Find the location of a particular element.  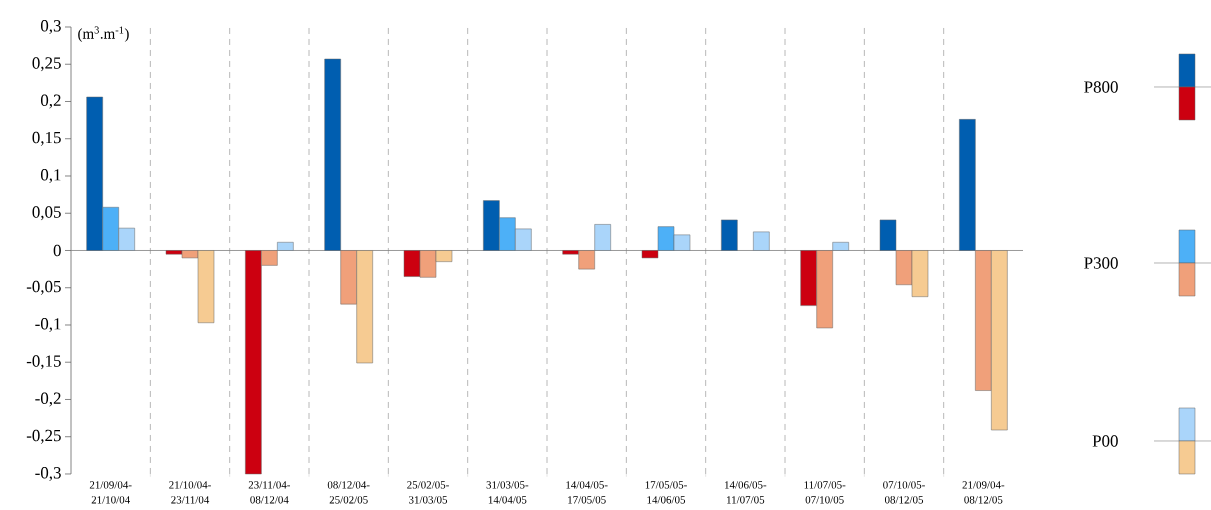

x-tick-label: 17/05/05-14/06/05 is located at coordinates (666, 492).